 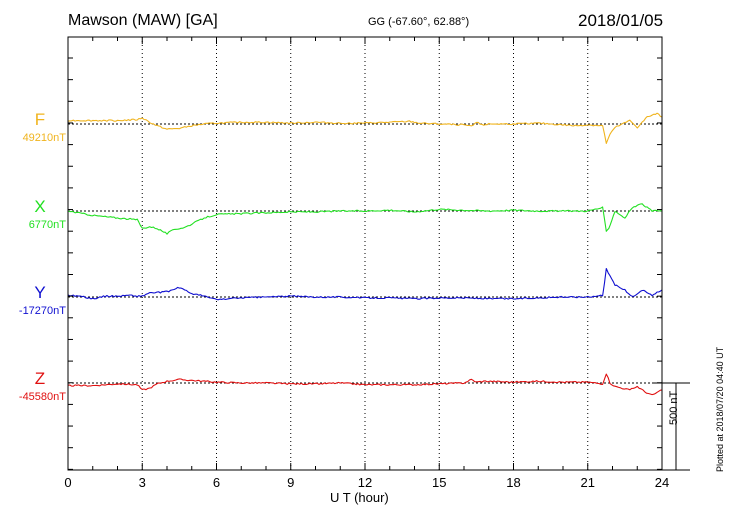 I want to click on x-tick-label-18: 18, so click(x=513, y=482).